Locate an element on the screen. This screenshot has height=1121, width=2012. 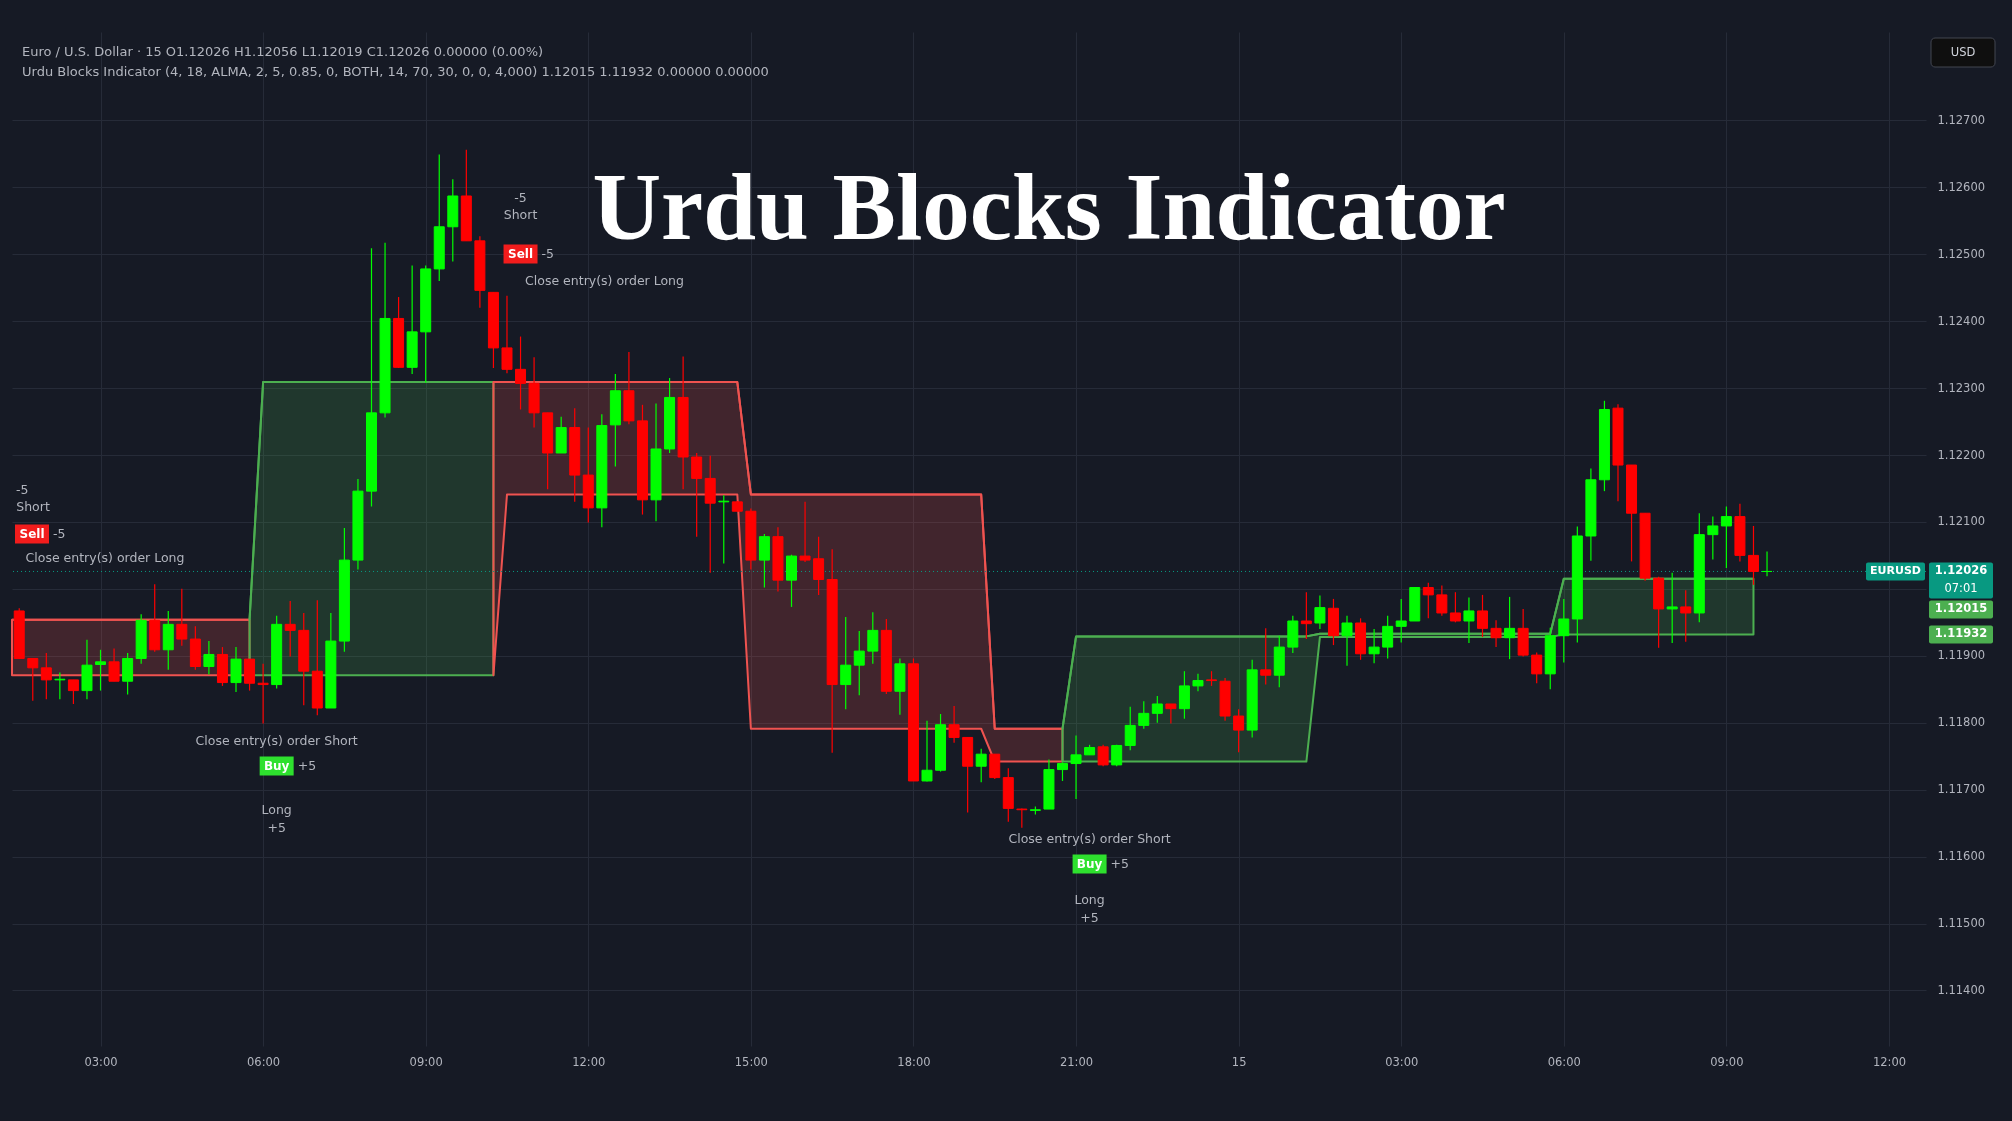
y-tick-label: 1.11800 is located at coordinates (1961, 722).